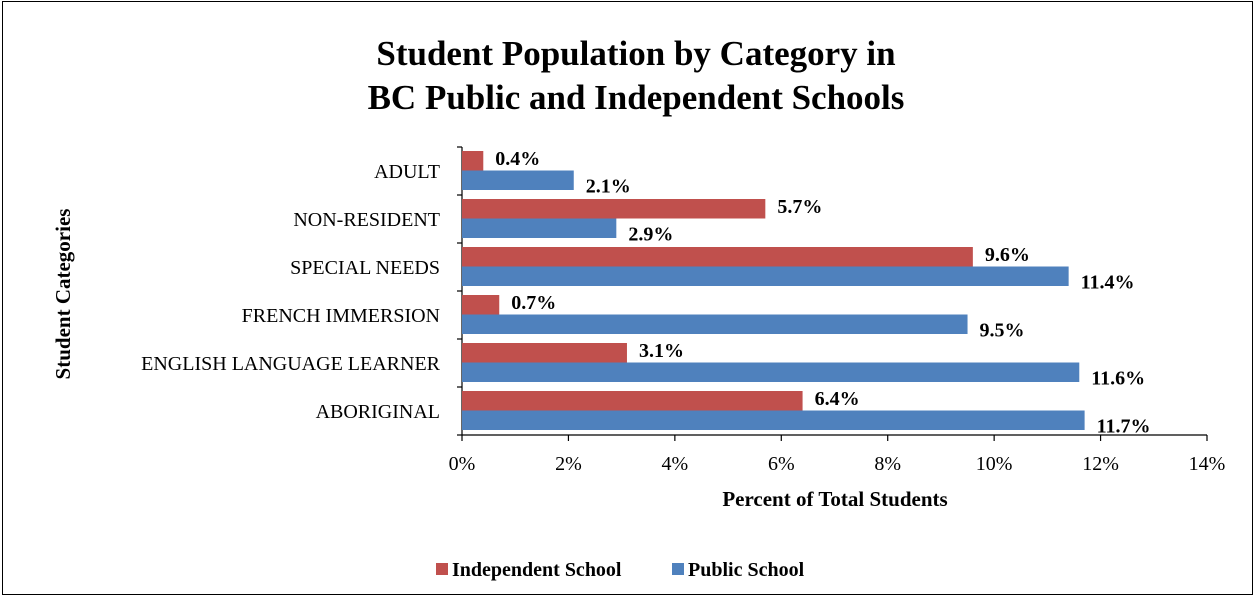  What do you see at coordinates (834, 499) in the screenshot?
I see `x-axis-title: Percent of Total Students` at bounding box center [834, 499].